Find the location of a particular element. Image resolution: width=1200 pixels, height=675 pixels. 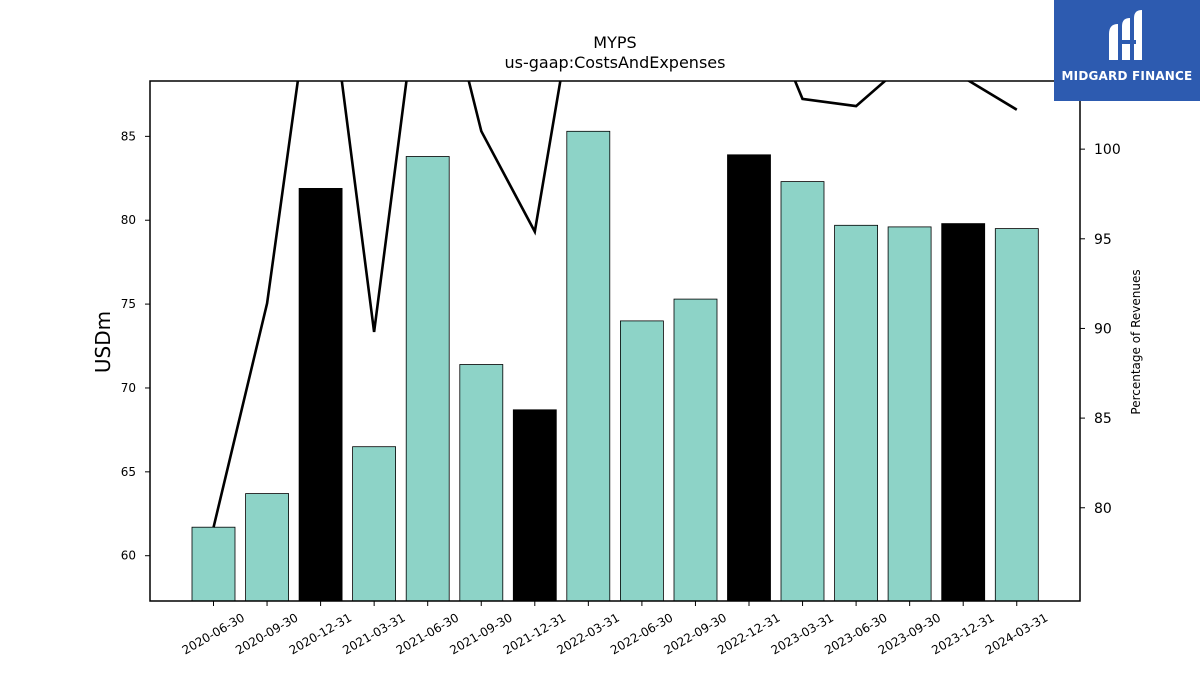

y-tick-label: 60 is located at coordinates (128, 556).